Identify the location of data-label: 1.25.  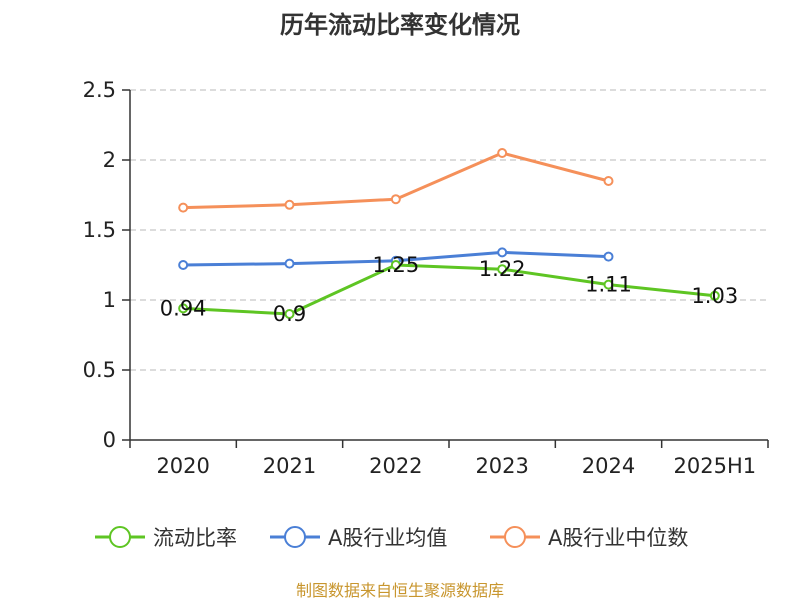
(395, 265).